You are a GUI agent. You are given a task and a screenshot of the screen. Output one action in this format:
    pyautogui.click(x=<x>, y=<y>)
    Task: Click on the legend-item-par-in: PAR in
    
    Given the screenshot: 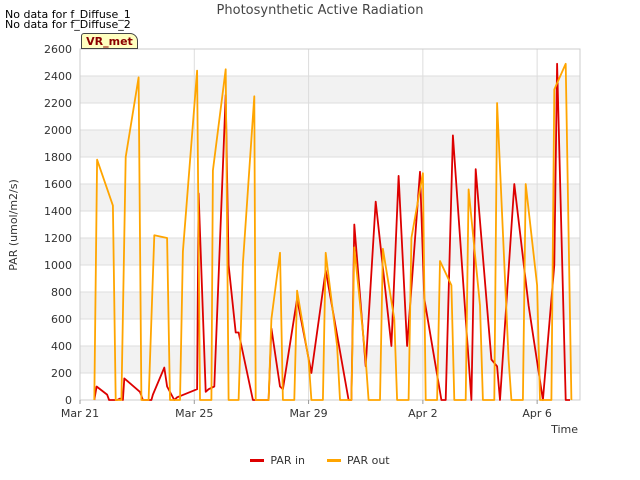 What is the action you would take?
    pyautogui.click(x=277, y=460)
    